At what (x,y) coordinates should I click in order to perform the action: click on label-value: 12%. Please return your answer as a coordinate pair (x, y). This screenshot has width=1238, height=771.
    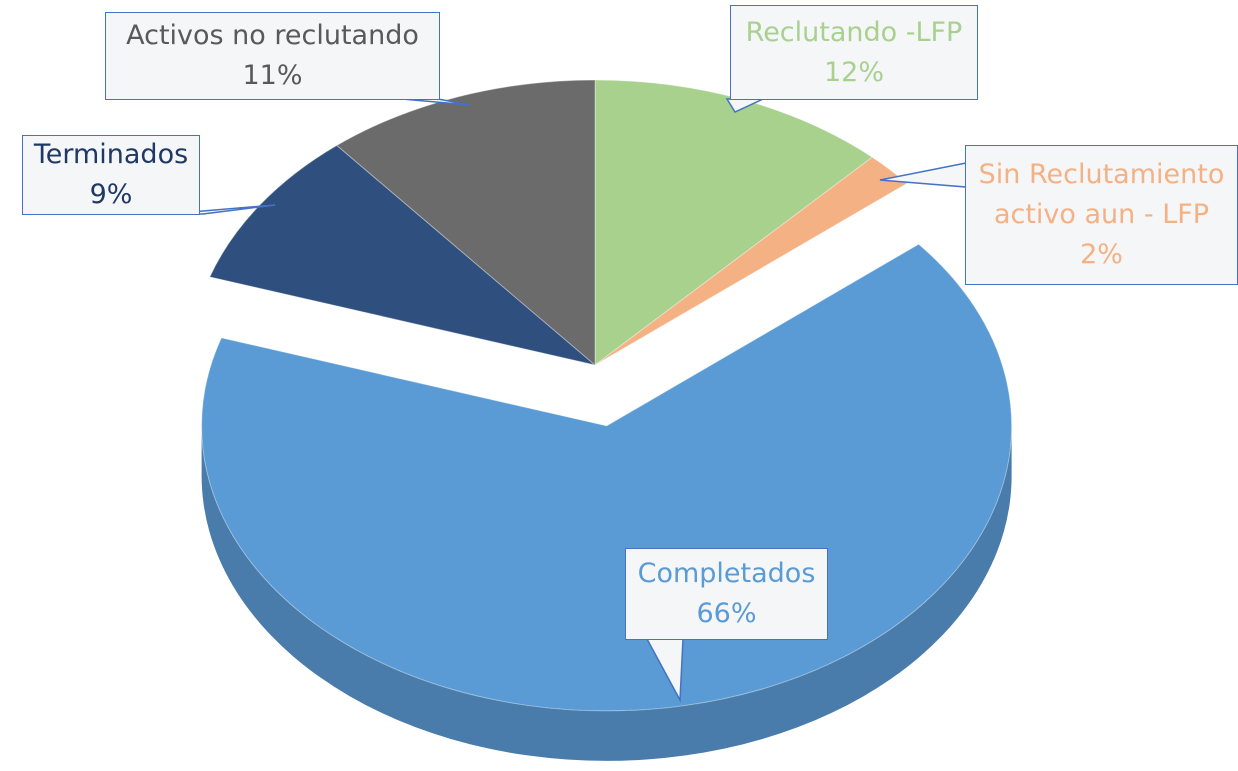
    Looking at the image, I should click on (853, 72).